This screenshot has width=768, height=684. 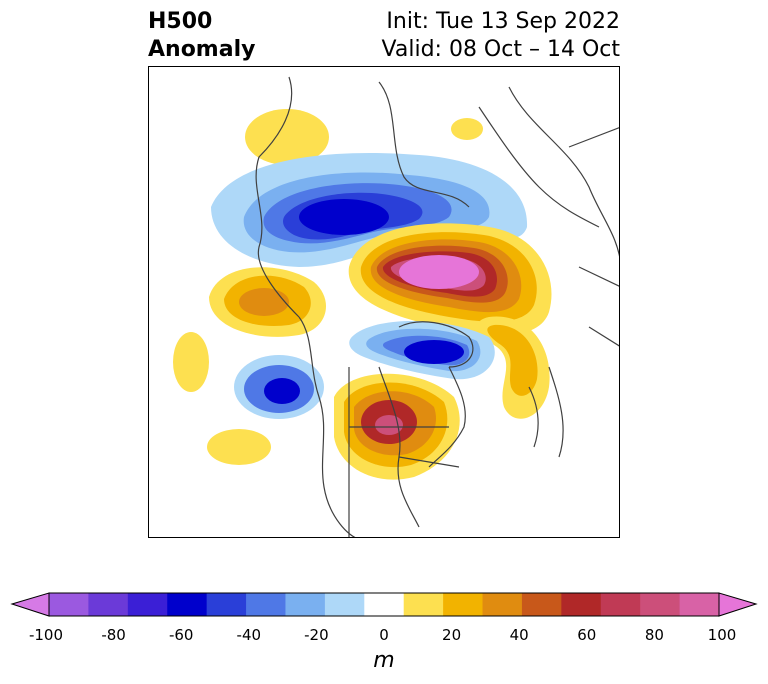 I want to click on colorbar-outline, so click(x=384, y=604).